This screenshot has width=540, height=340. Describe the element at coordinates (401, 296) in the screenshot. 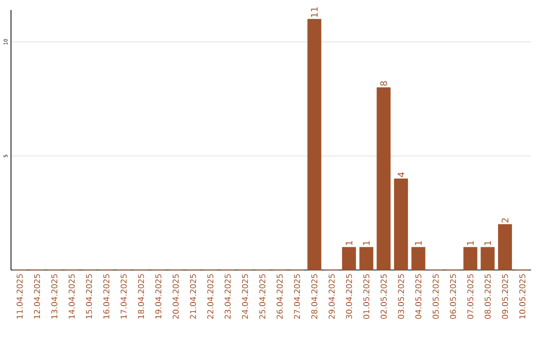

I see `x-tick-label: 03.05.2025` at that location.